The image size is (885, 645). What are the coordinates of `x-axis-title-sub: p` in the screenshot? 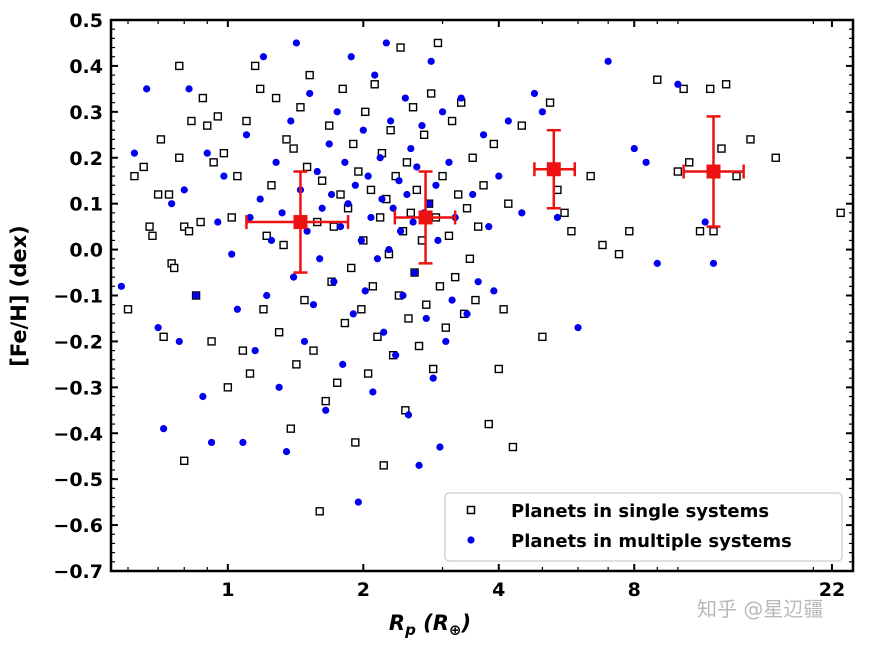 It's located at (410, 630).